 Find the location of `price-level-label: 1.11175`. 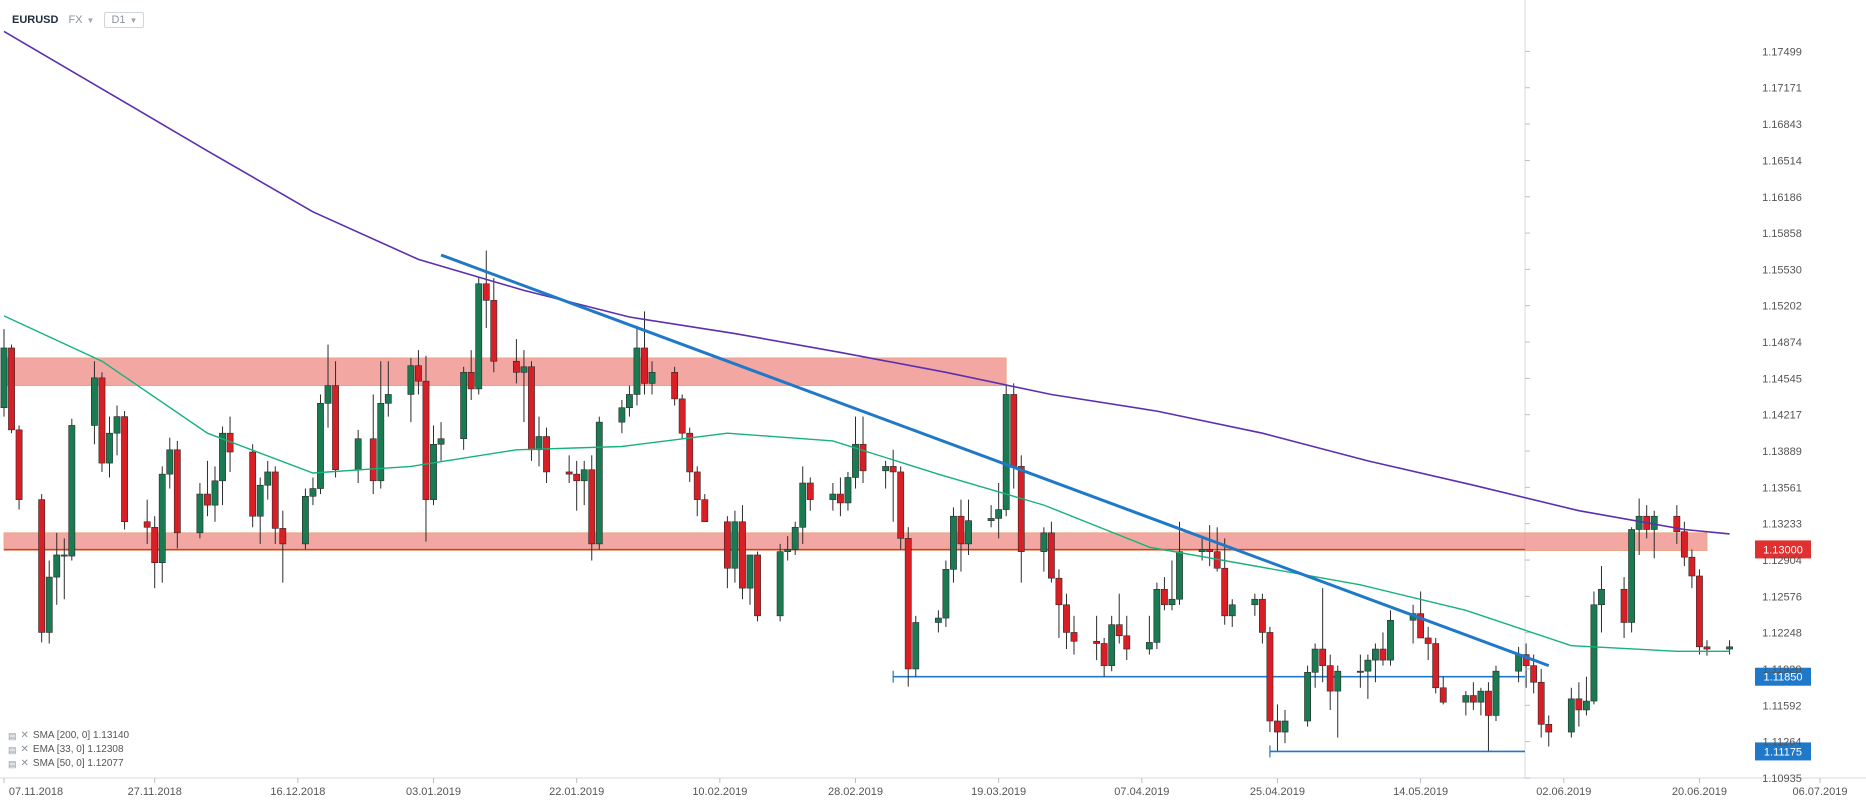

price-level-label: 1.11175 is located at coordinates (1783, 752).